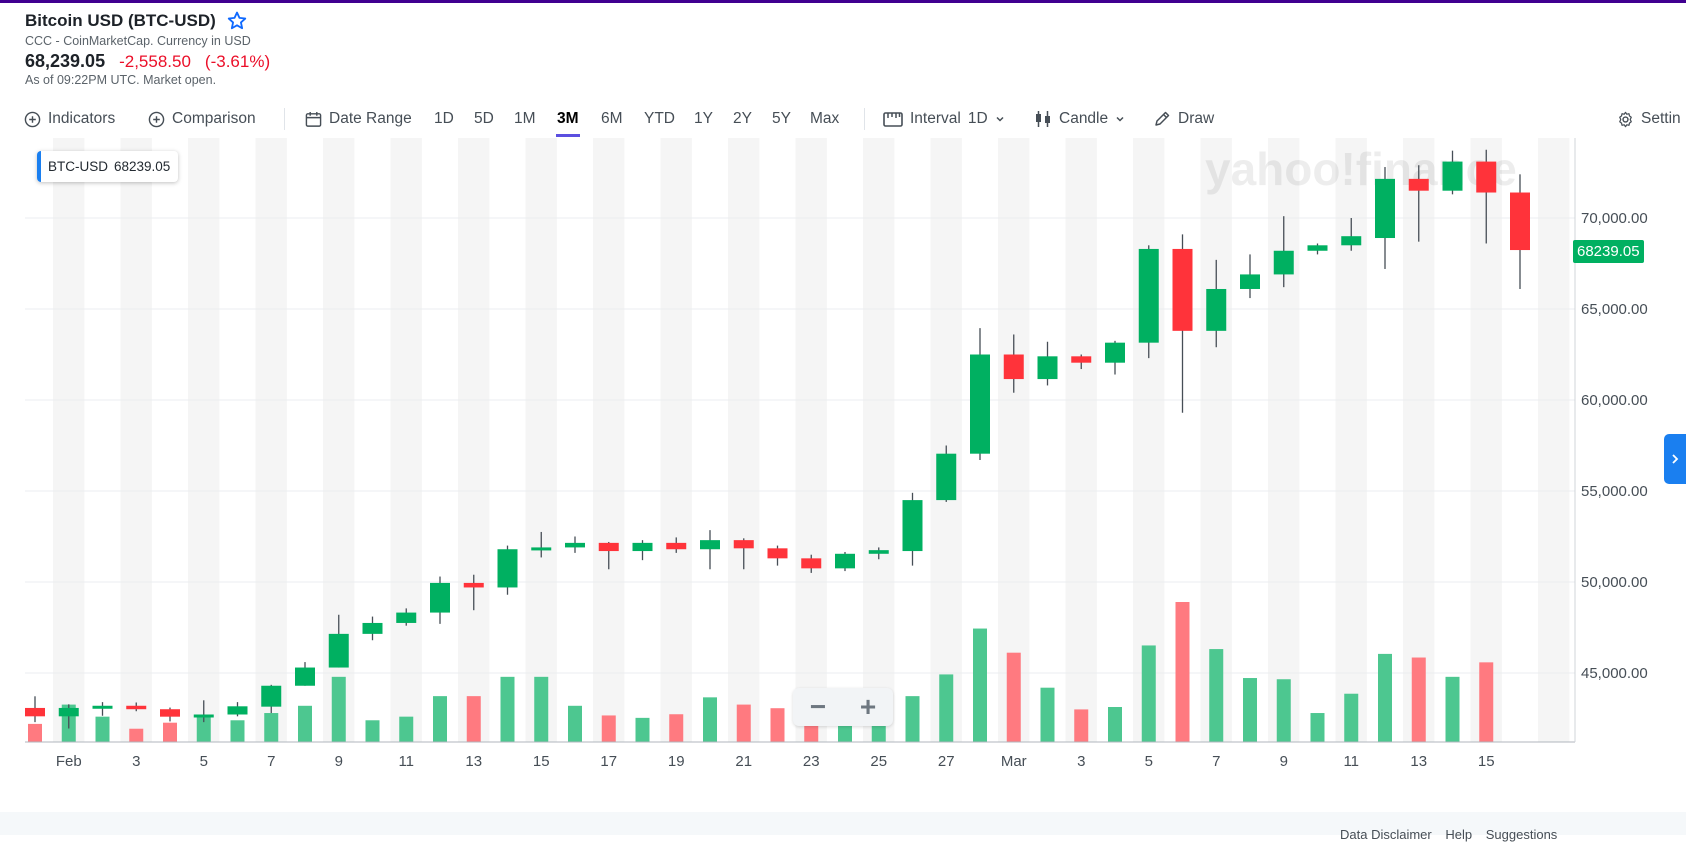  I want to click on chart-legend: BTC-USD 68239.05, so click(108, 166).